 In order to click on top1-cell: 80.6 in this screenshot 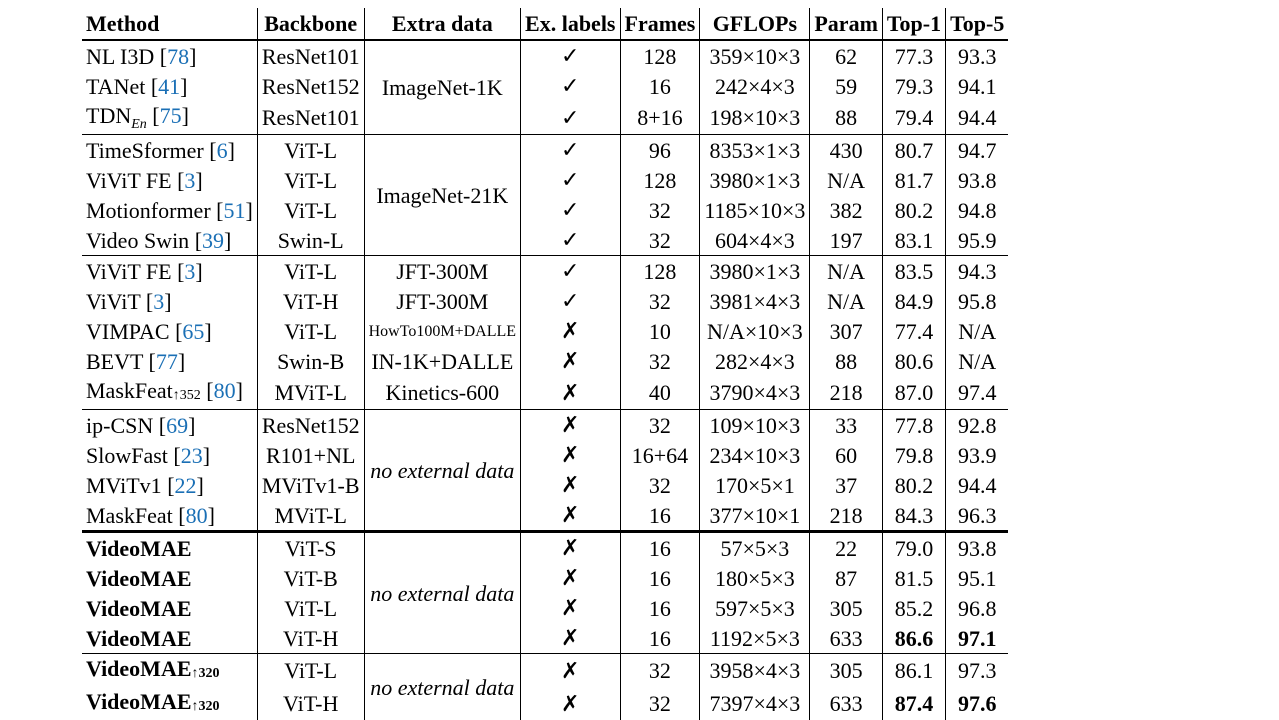, I will do `click(913, 361)`.